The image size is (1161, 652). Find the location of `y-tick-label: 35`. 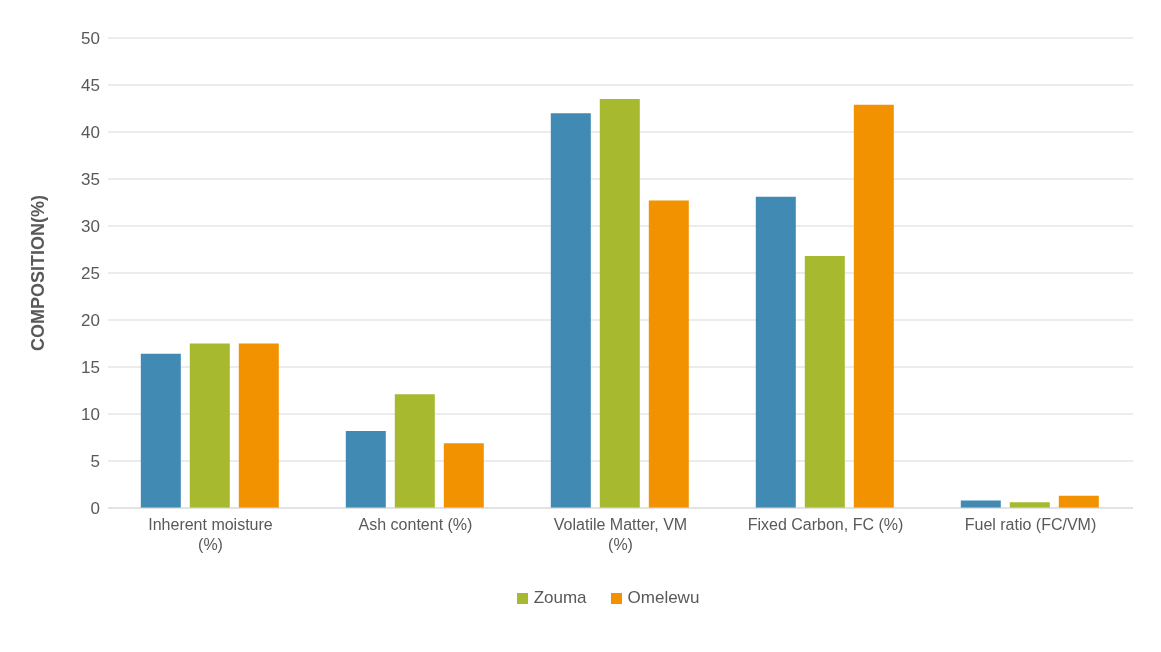

y-tick-label: 35 is located at coordinates (90, 180).